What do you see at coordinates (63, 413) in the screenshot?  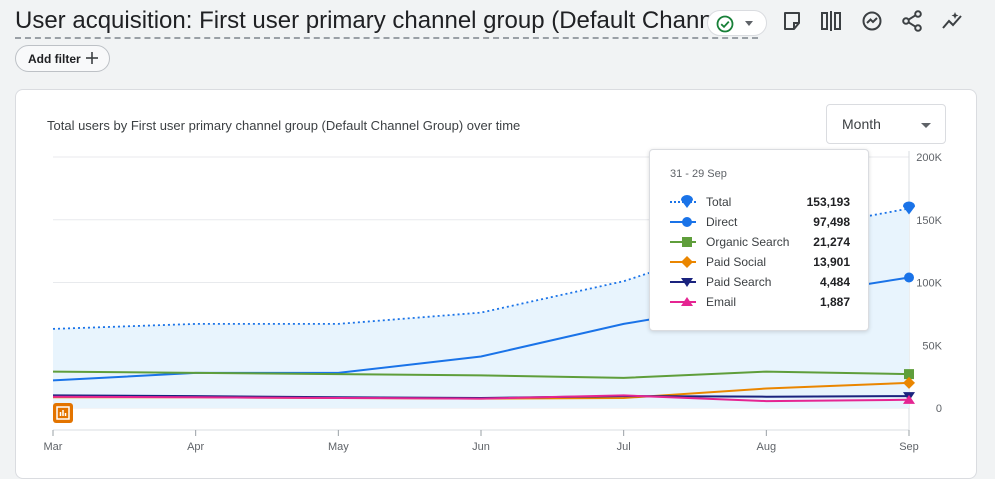 I see `annotation-icon` at bounding box center [63, 413].